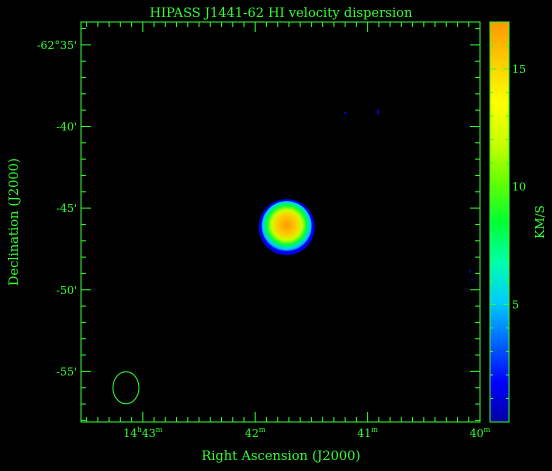  Describe the element at coordinates (66, 290) in the screenshot. I see `y-tick-label: -50'` at that location.